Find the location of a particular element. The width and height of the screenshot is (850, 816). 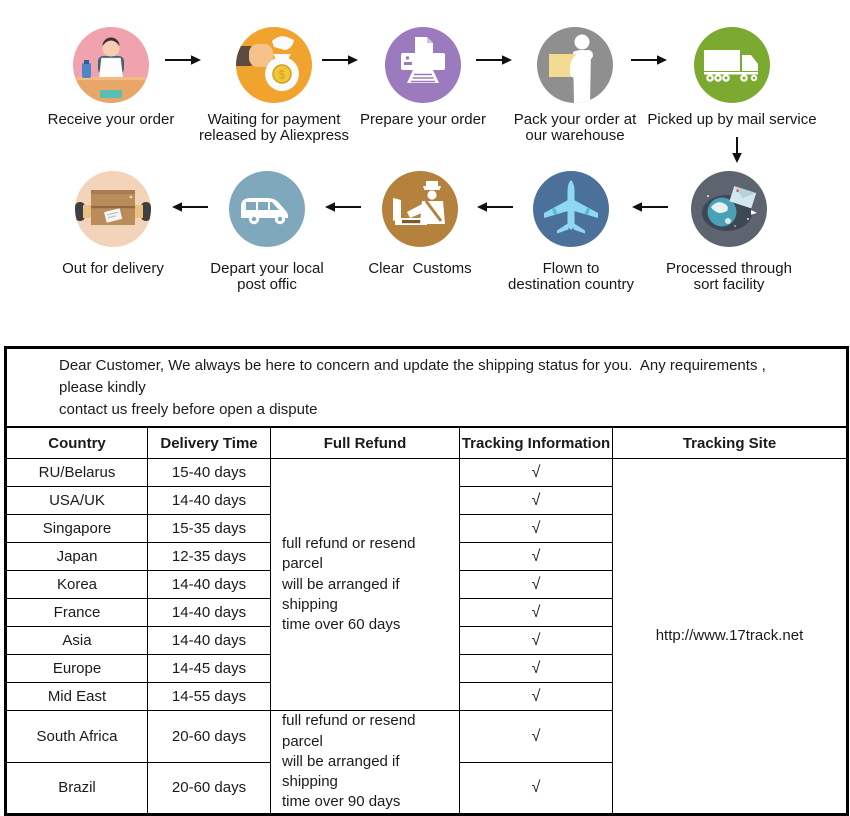

flow-step: Prepare your order is located at coordinates (423, 77).